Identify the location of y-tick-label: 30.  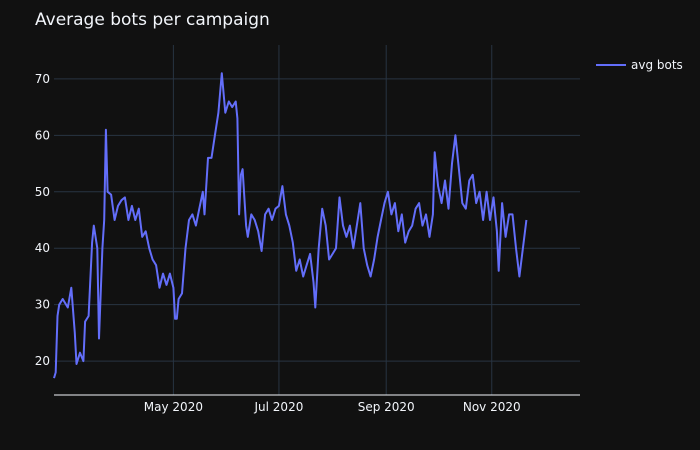
(42, 305).